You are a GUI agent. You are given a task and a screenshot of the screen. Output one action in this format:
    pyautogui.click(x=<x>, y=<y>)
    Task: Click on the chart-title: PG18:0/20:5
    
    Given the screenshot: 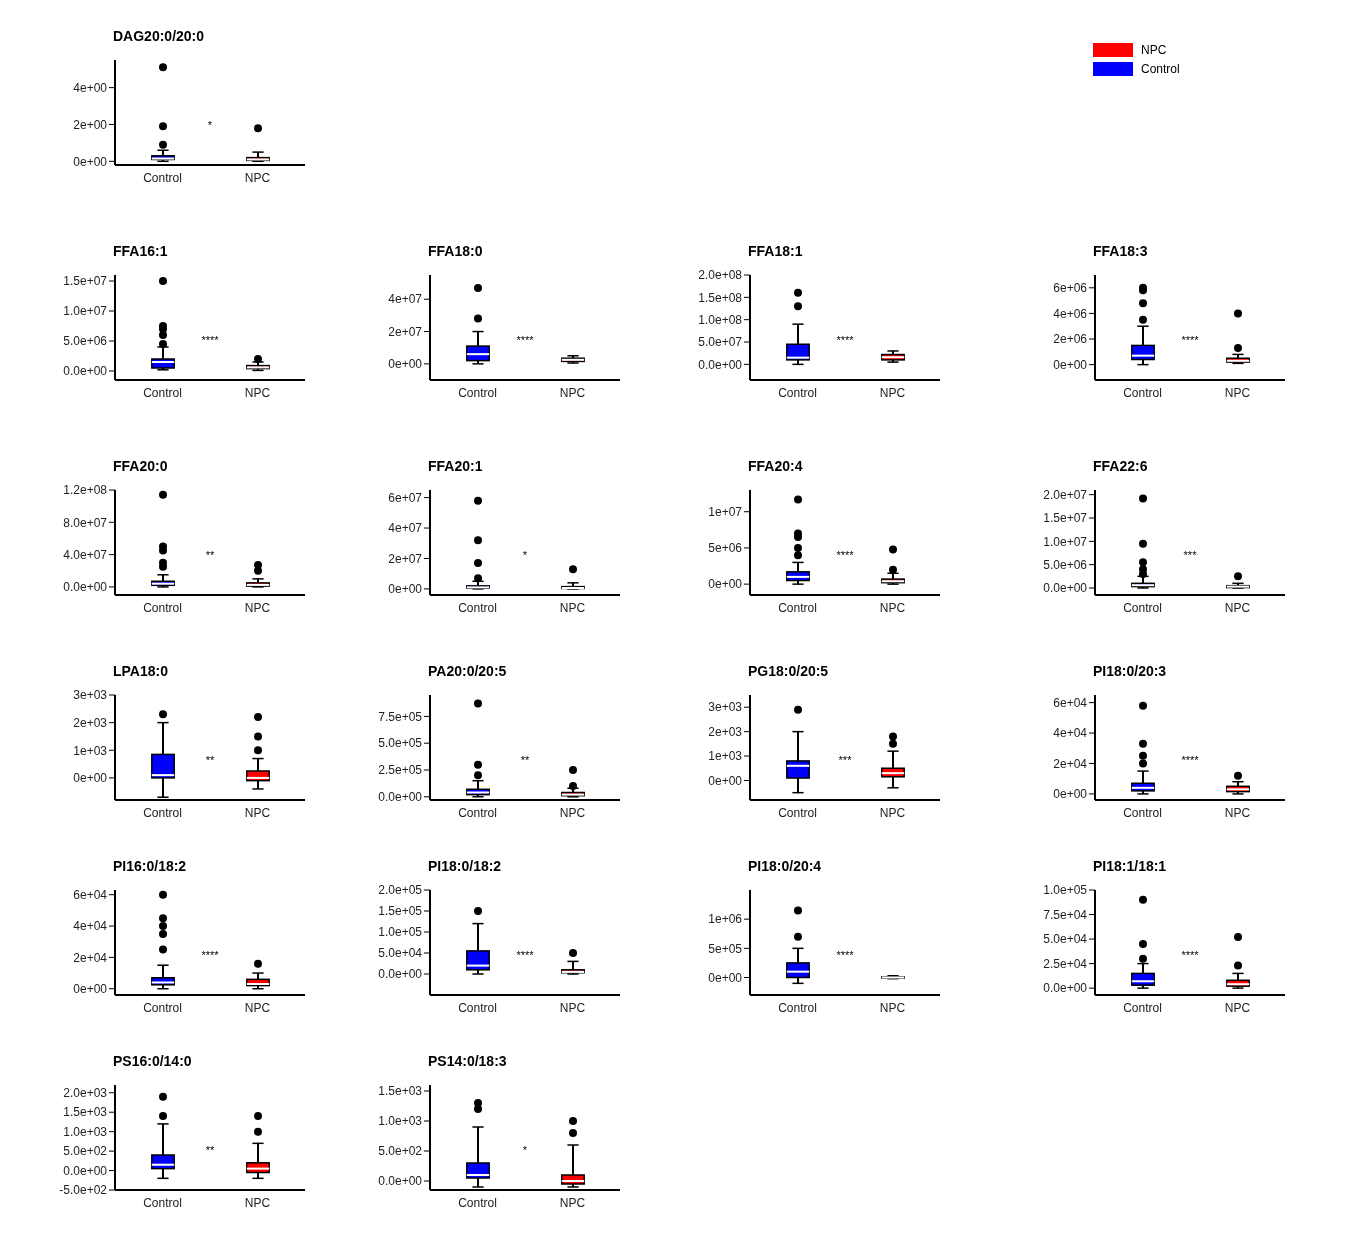 What is the action you would take?
    pyautogui.click(x=789, y=672)
    